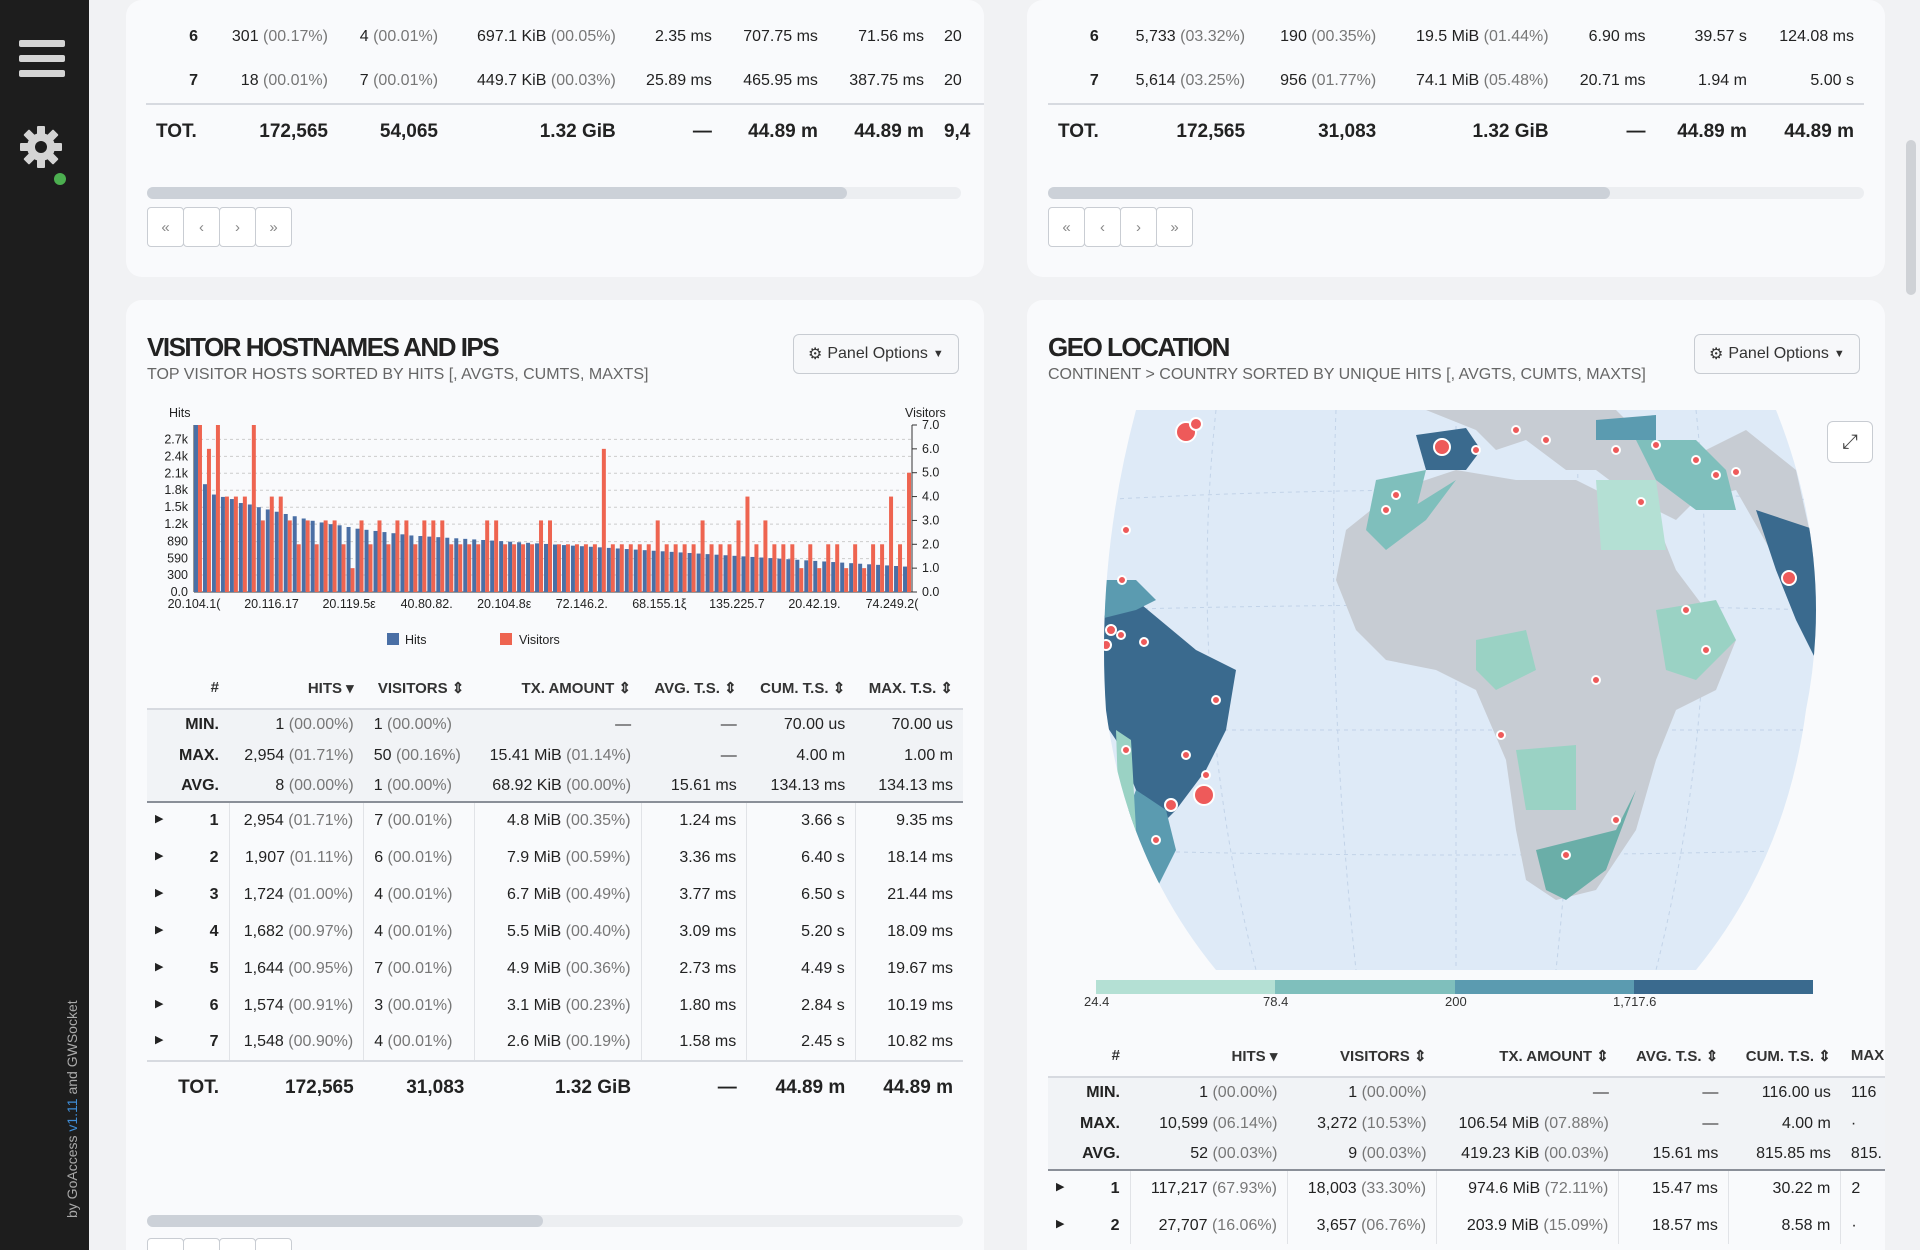  Describe the element at coordinates (1911, 217) in the screenshot. I see `page-scrollbar` at that location.